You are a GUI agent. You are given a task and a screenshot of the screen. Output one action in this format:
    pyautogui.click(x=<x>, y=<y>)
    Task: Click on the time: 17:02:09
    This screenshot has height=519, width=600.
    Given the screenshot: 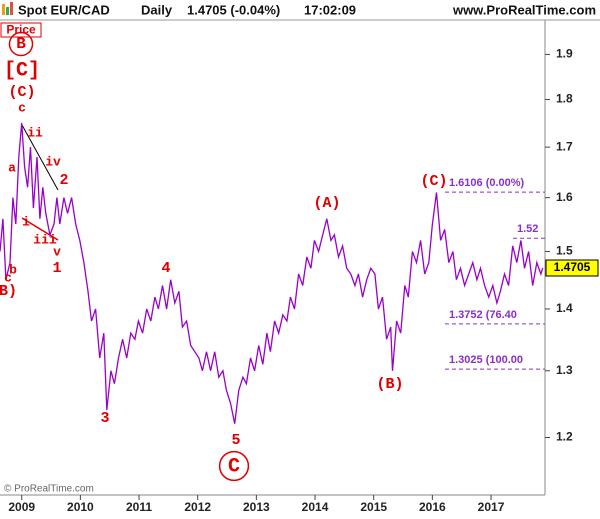 What is the action you would take?
    pyautogui.click(x=330, y=9)
    